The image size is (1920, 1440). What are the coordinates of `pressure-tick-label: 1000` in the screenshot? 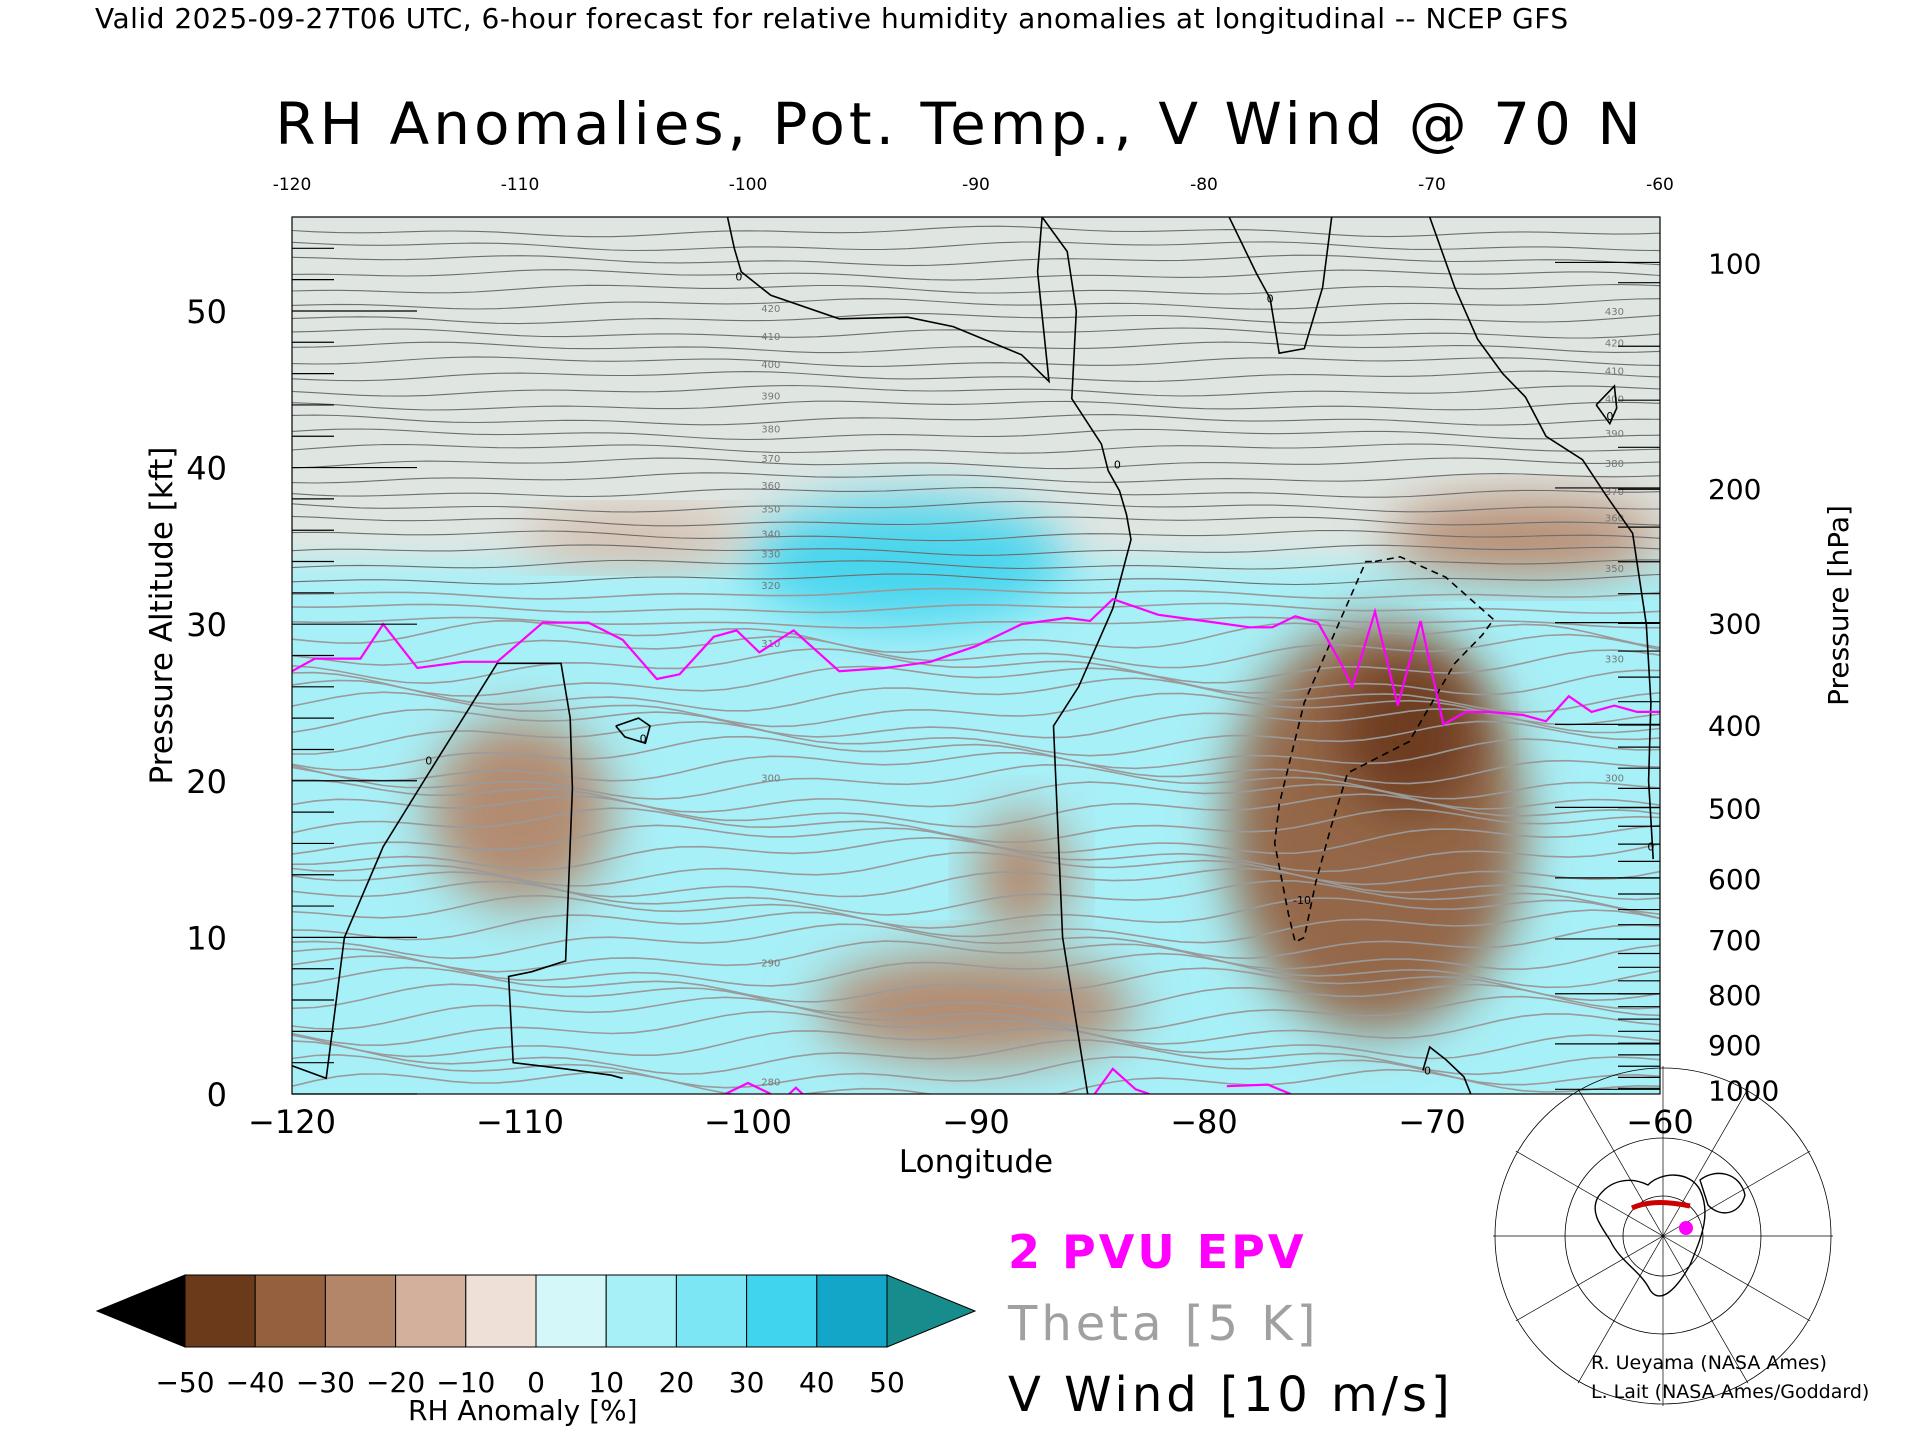 It's located at (1743, 1090).